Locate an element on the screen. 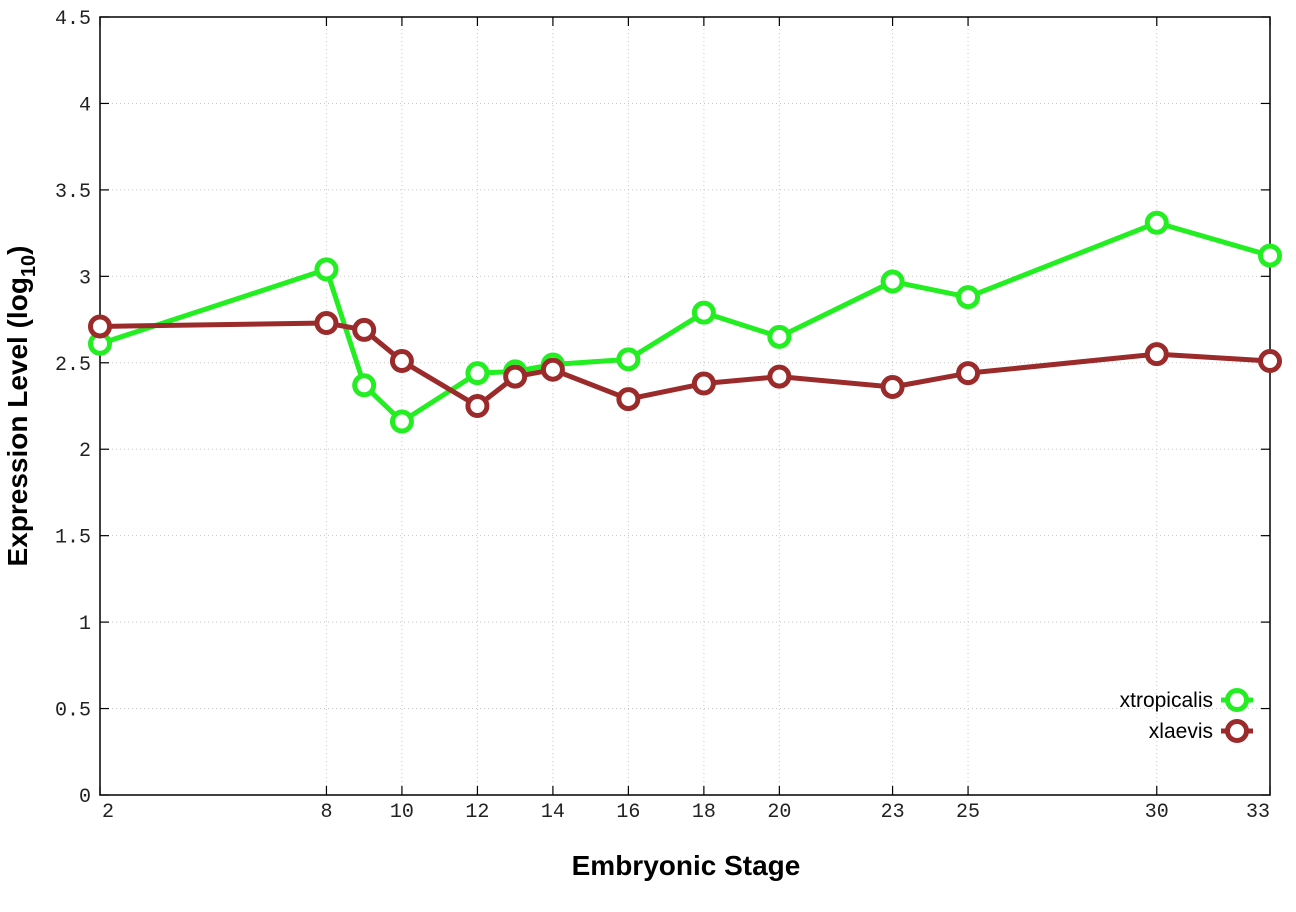  x-axis-title: Embryonic Stage is located at coordinates (686, 865).